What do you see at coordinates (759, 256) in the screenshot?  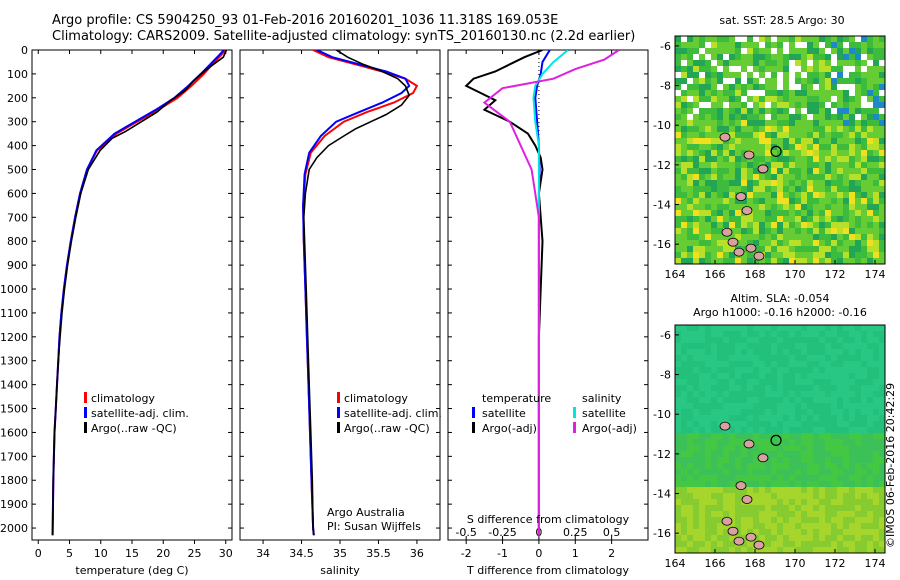 I see `island-shape` at bounding box center [759, 256].